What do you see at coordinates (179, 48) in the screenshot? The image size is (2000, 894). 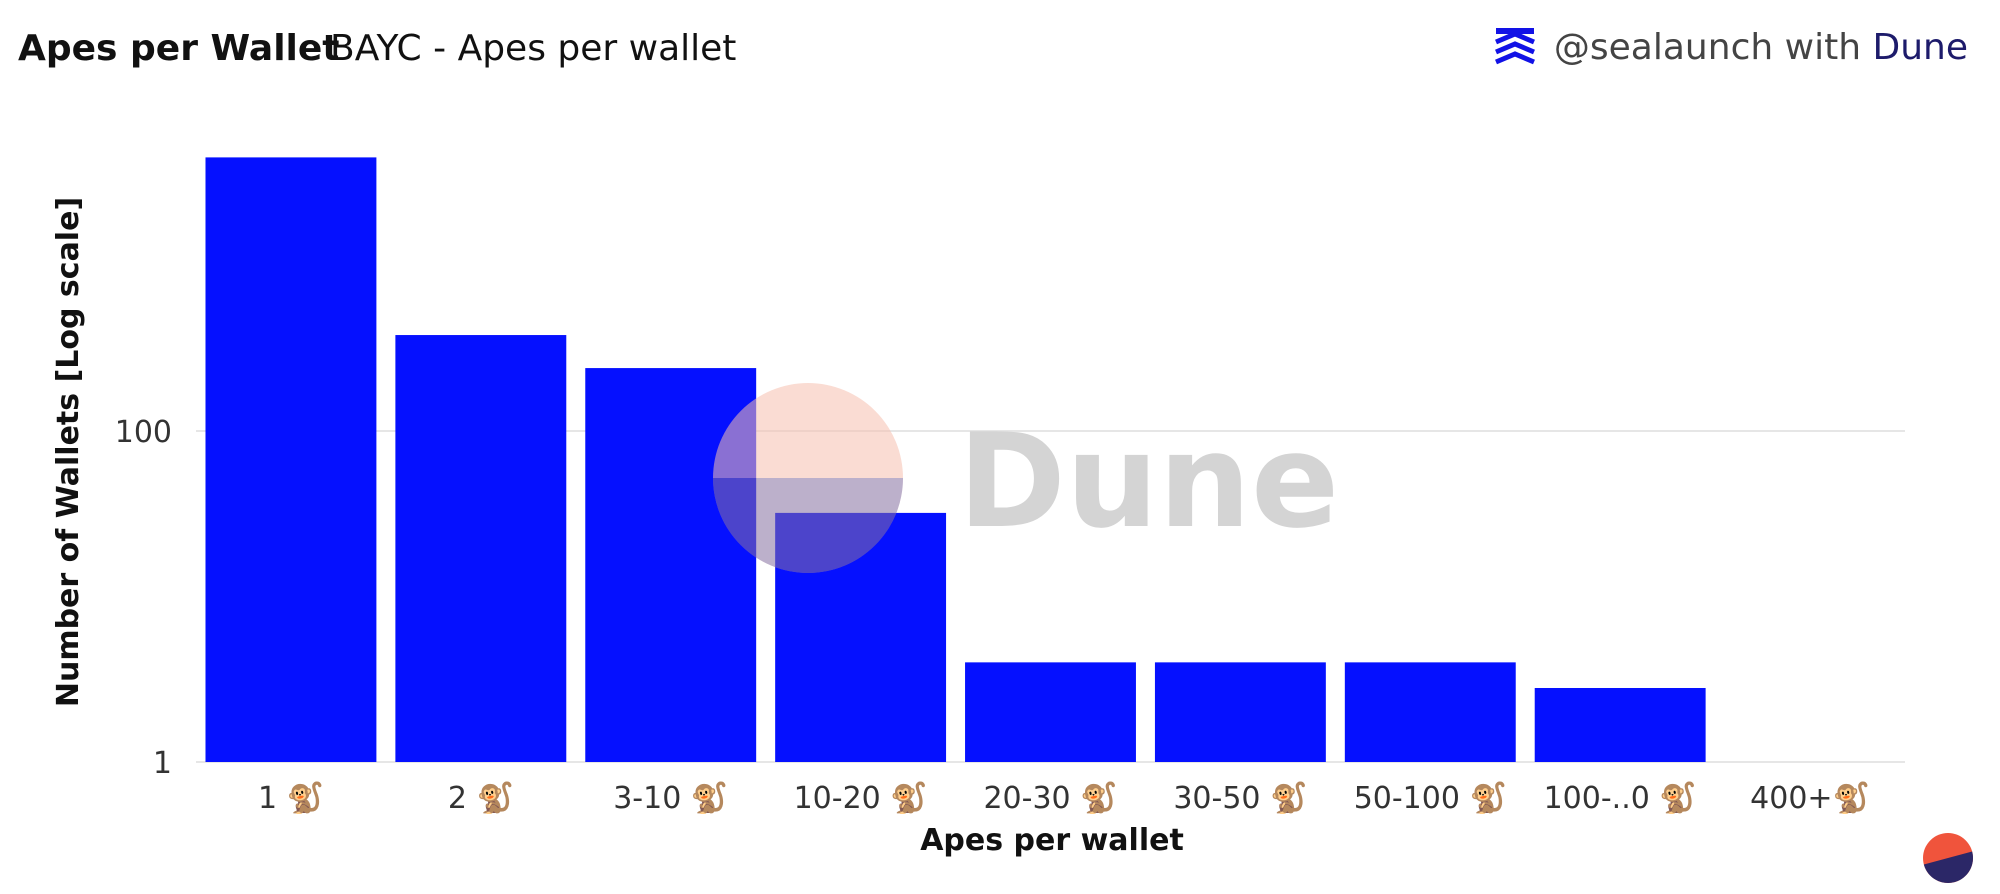 I see `chart-title: Apes per Wallet` at bounding box center [179, 48].